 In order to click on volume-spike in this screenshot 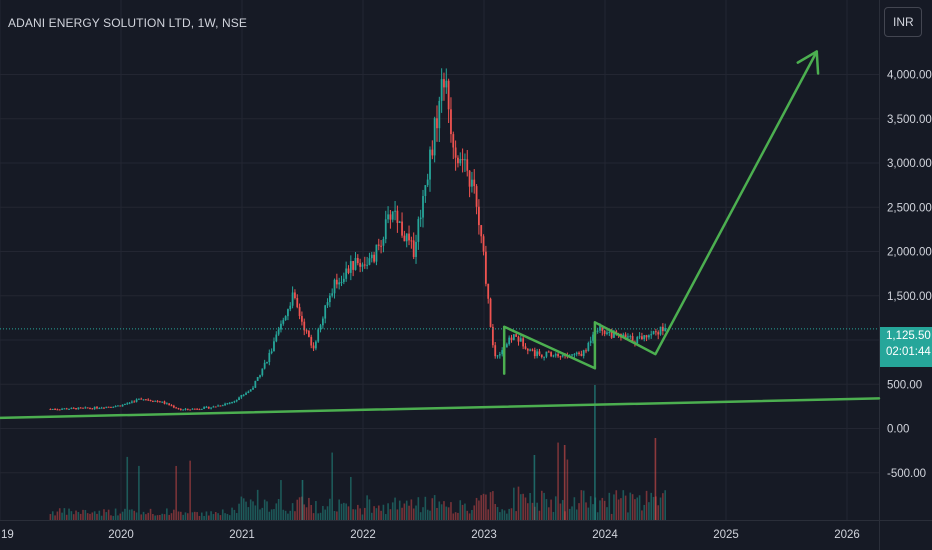, I will do `click(302, 500)`.